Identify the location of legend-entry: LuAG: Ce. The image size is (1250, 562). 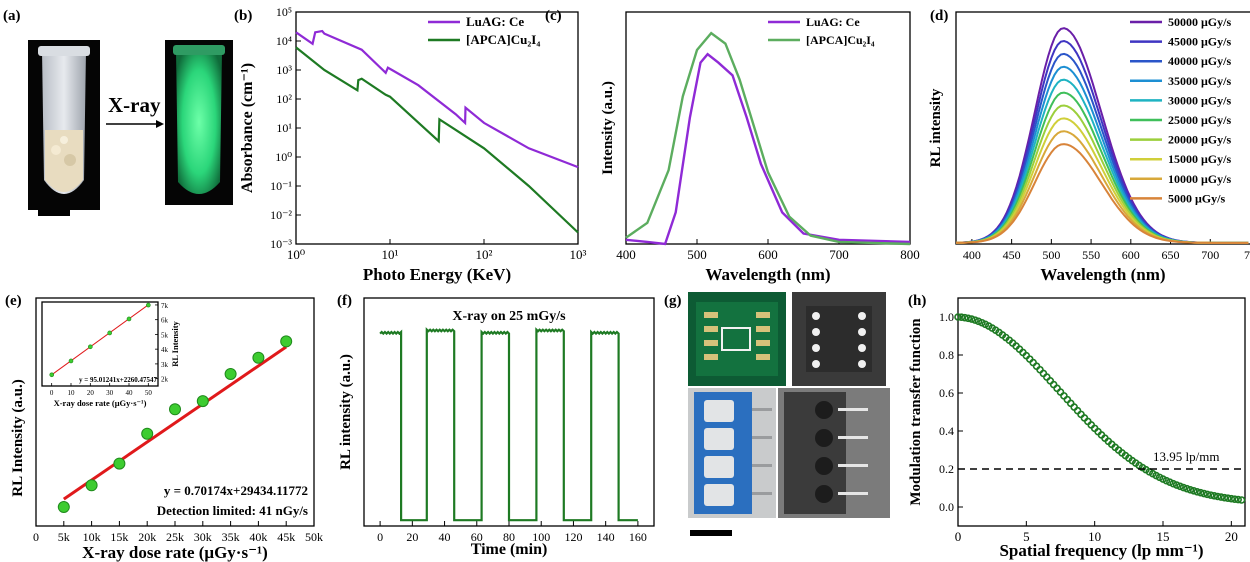
(833, 22).